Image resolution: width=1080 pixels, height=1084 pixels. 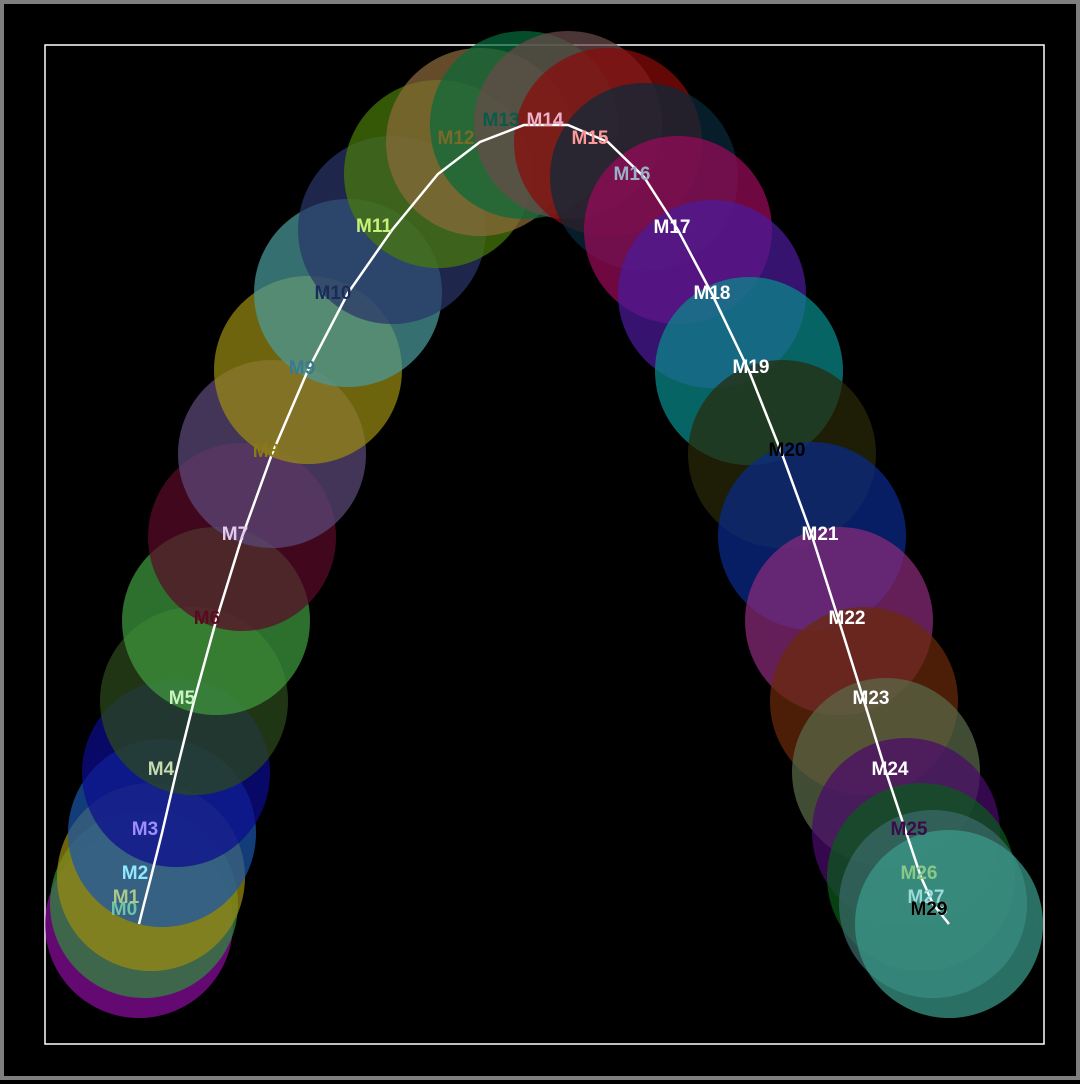 What do you see at coordinates (919, 873) in the screenshot?
I see `marker-label-m26: M26` at bounding box center [919, 873].